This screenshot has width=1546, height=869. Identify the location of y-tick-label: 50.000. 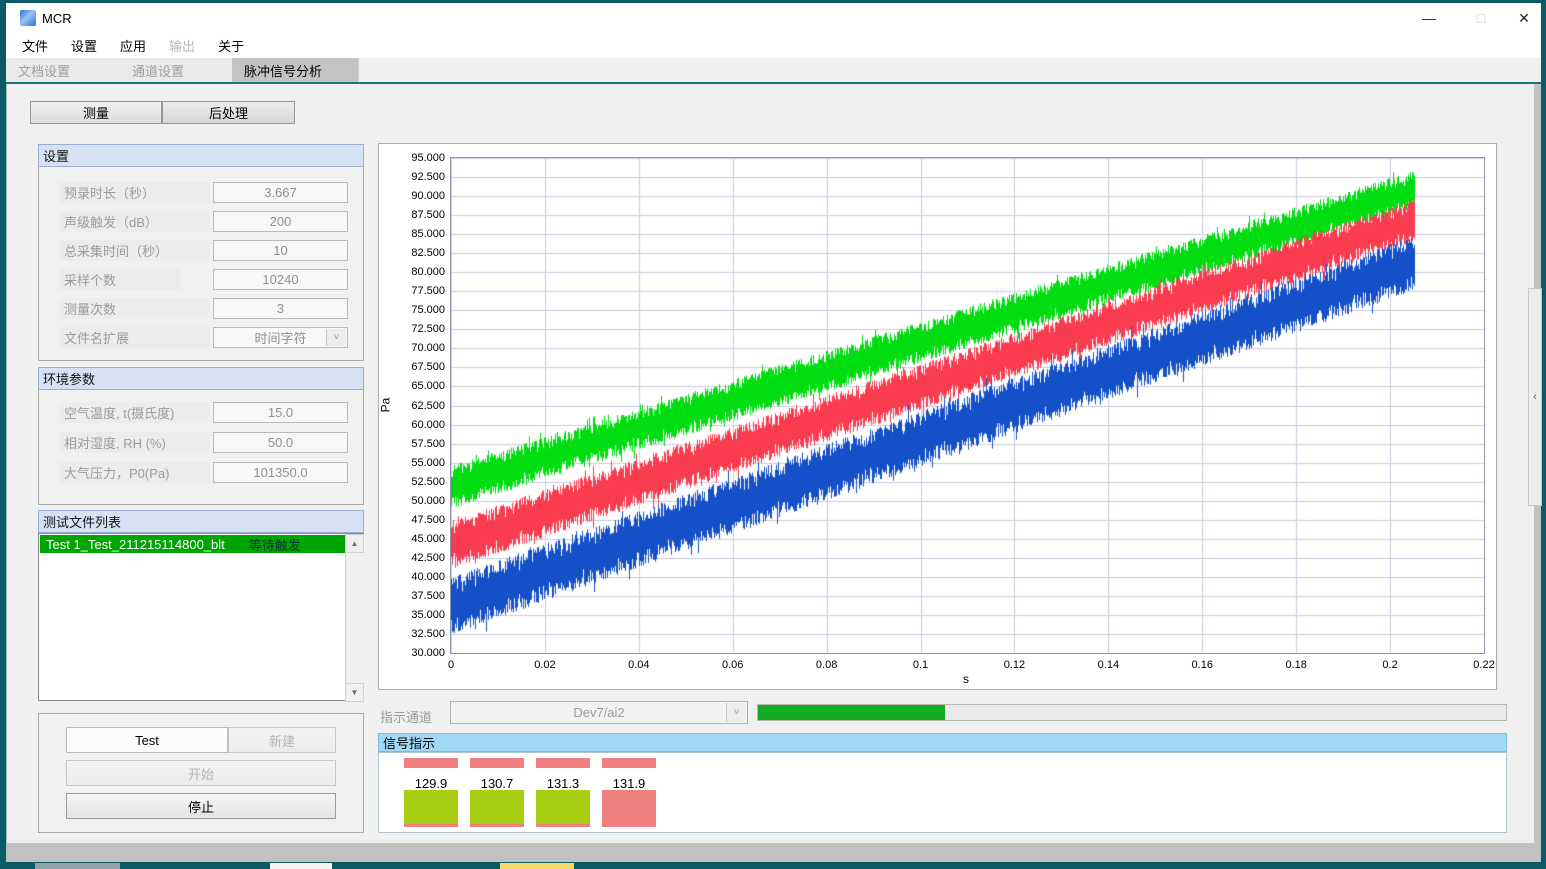
(428, 500).